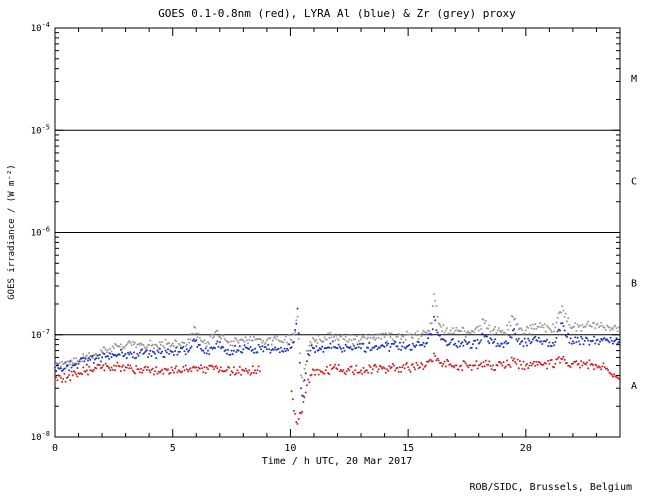  I want to click on svg-text: 10⁻⁵, so click(40, 129).